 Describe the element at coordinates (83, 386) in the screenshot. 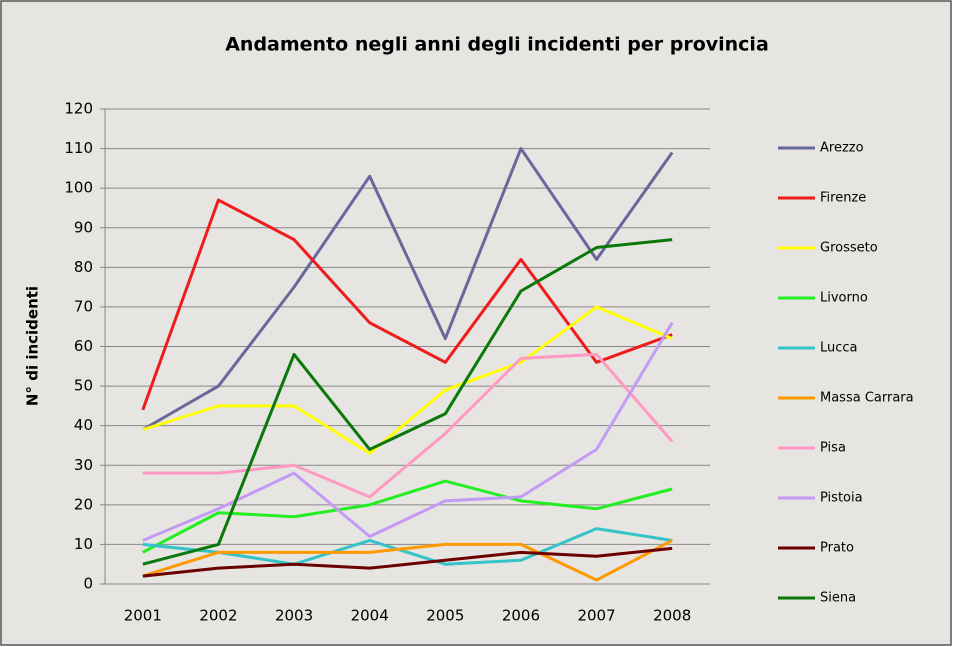

I see `y-tick-label: 50` at that location.